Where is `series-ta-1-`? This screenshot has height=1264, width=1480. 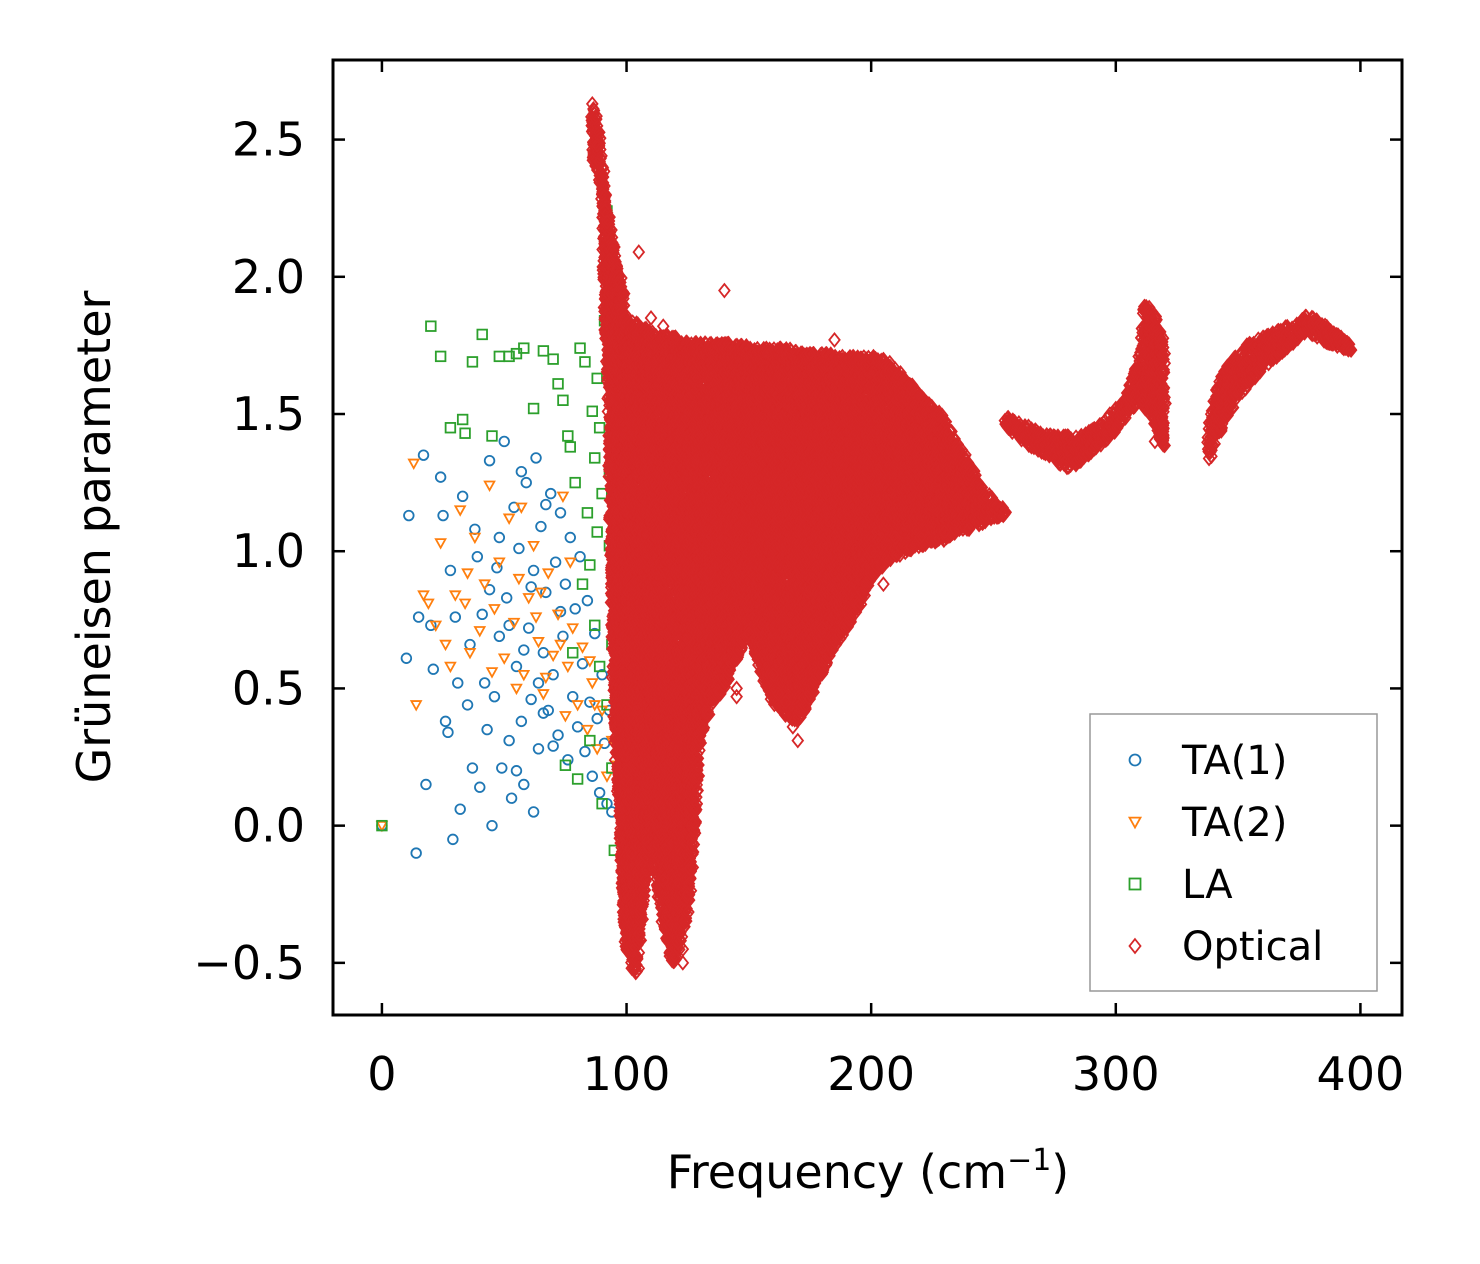
series-ta-1- is located at coordinates (497, 647).